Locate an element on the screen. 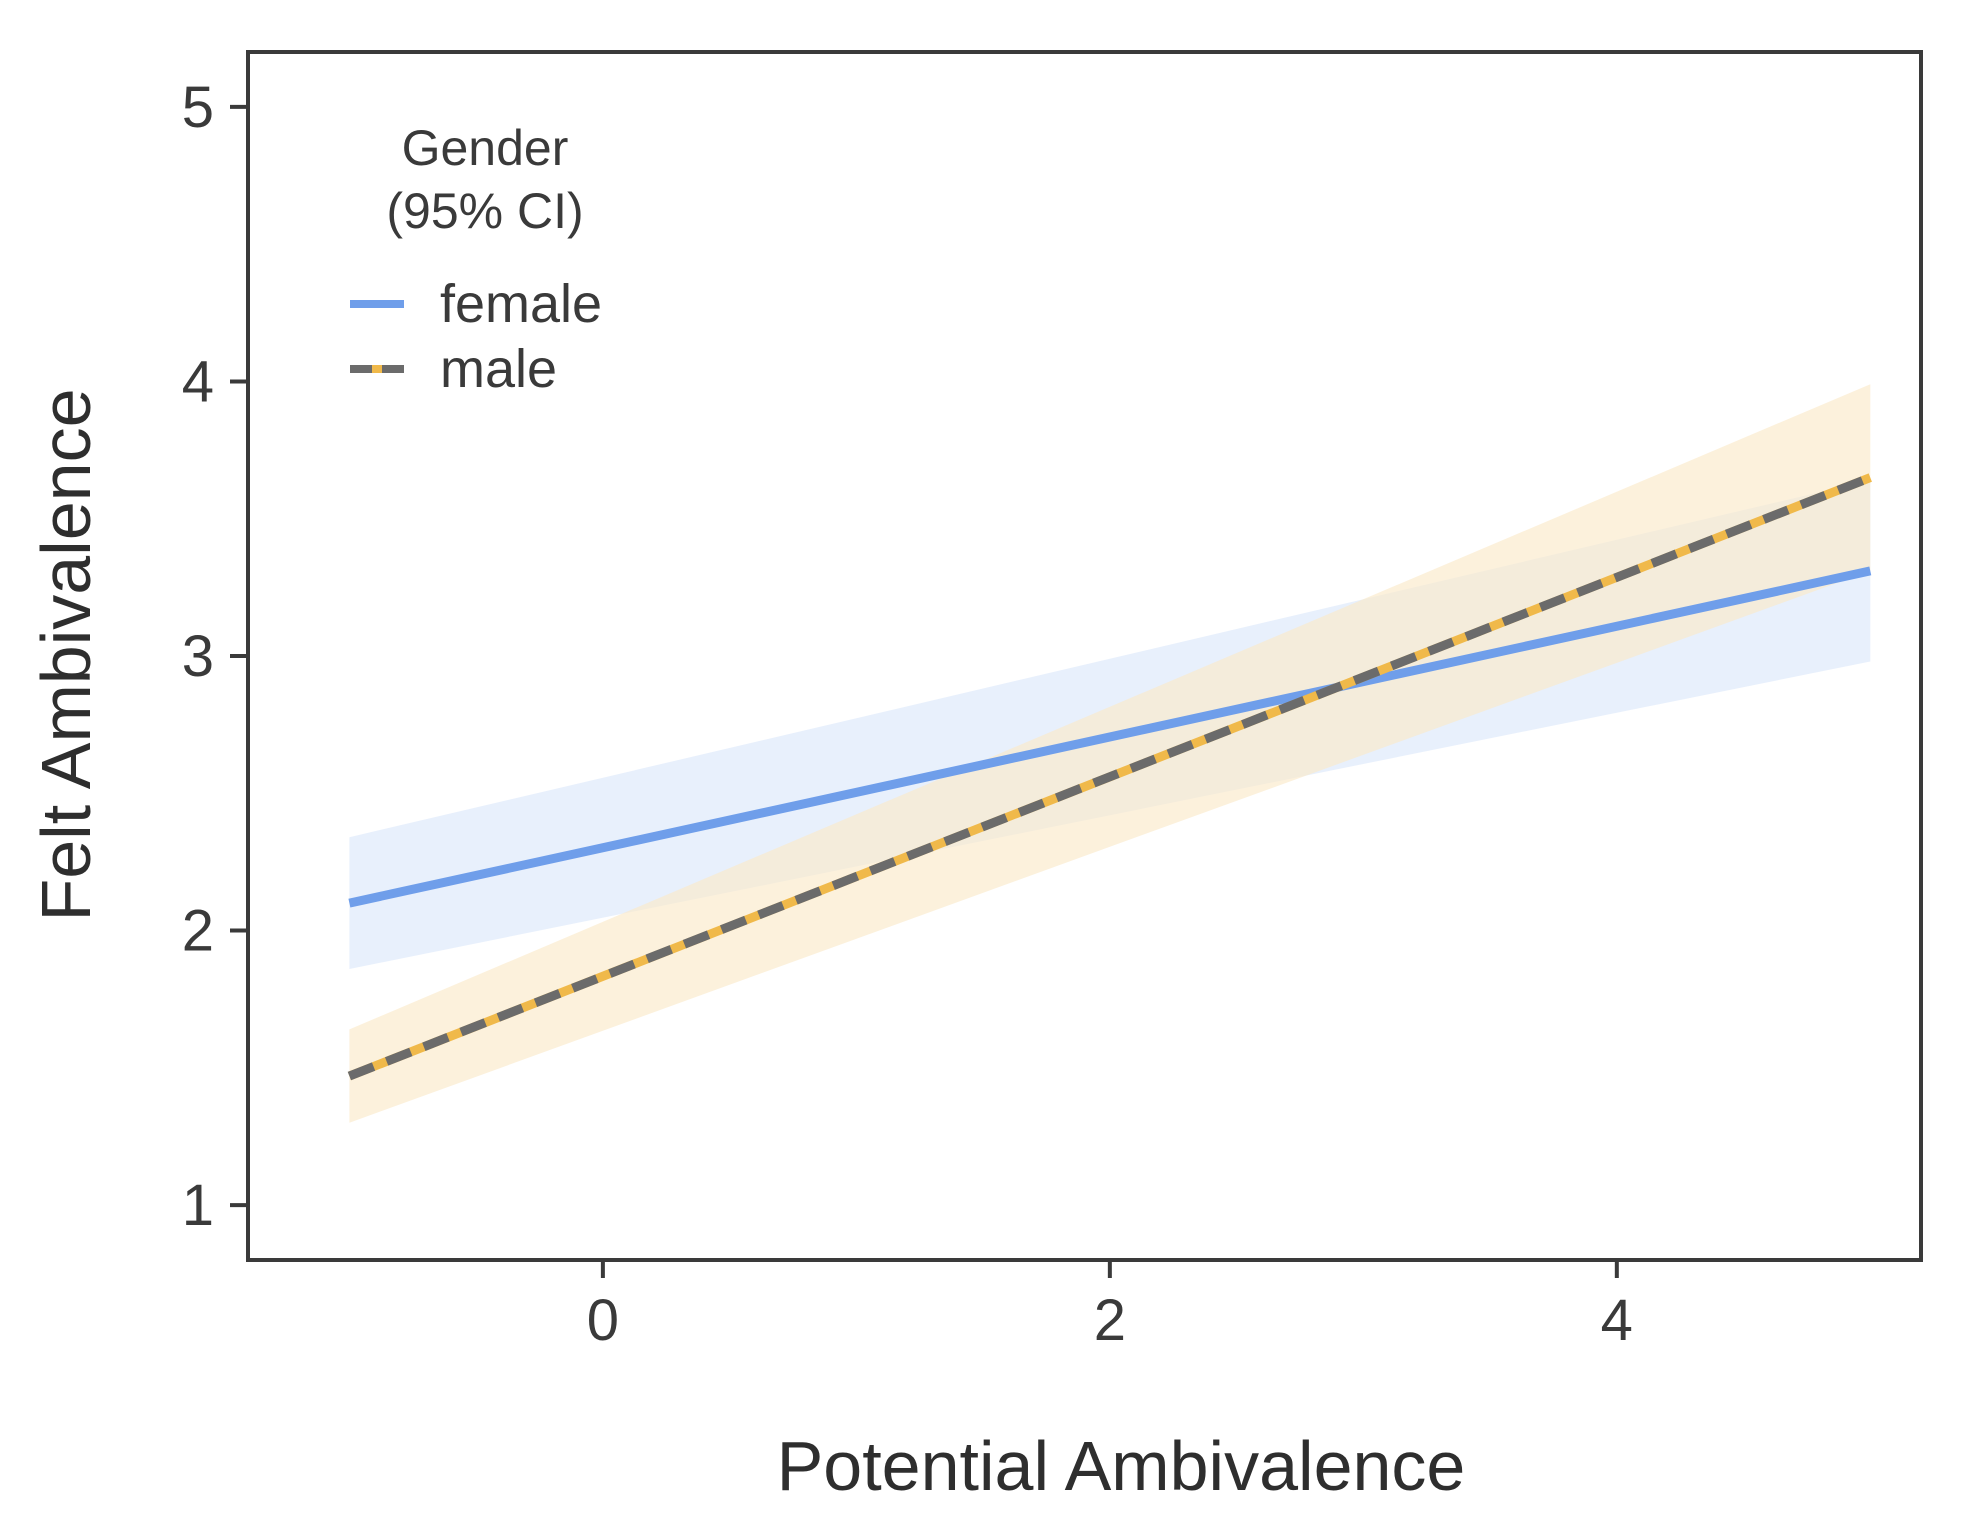 The image size is (1963, 1533). y-tick-label: 3 is located at coordinates (198, 656).